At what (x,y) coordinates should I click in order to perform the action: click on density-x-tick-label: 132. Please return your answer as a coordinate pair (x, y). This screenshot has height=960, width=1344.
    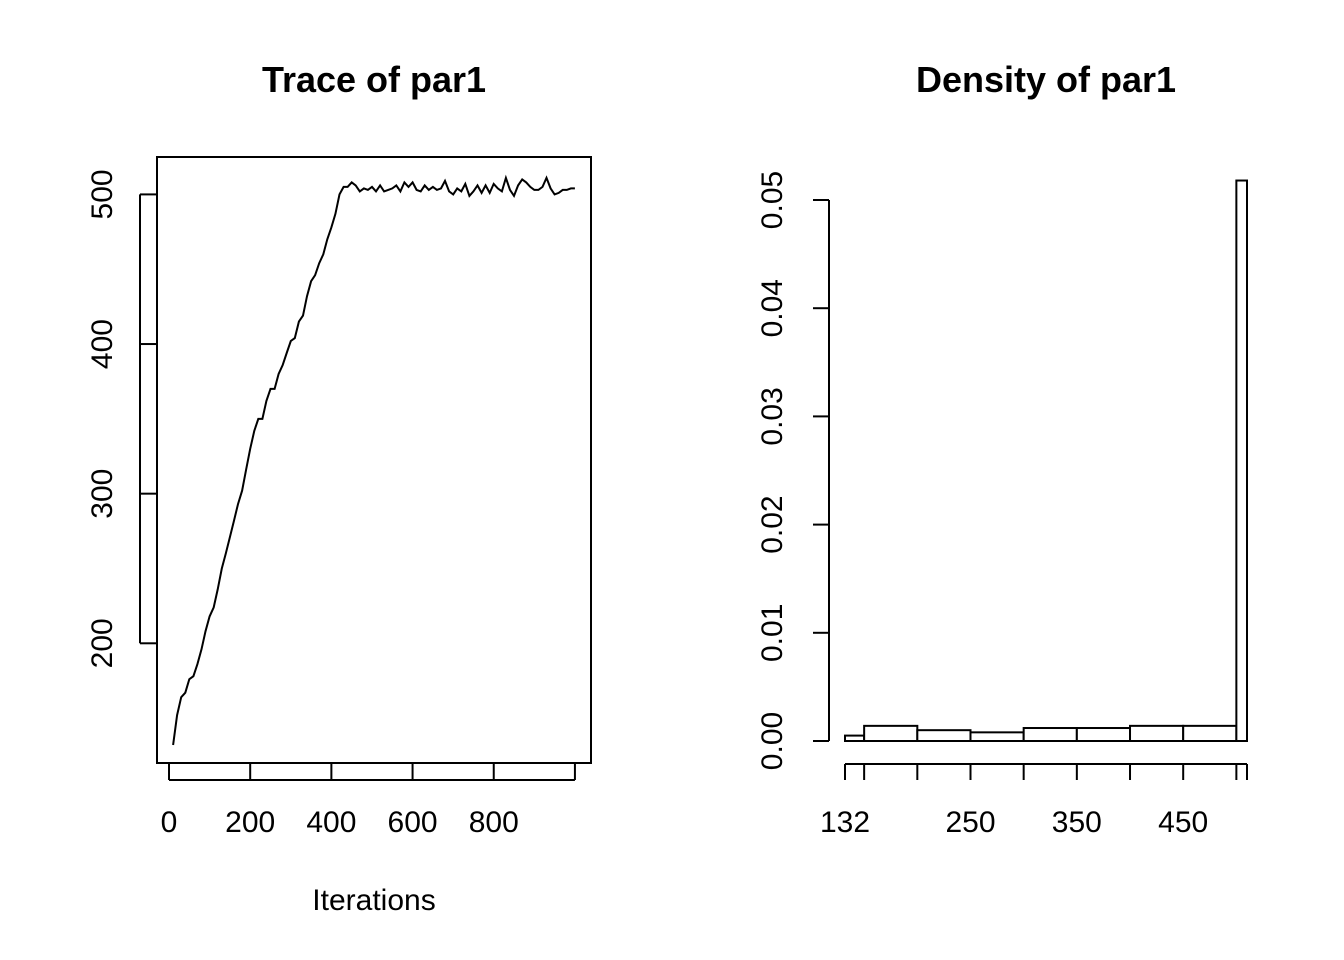
    Looking at the image, I should click on (845, 822).